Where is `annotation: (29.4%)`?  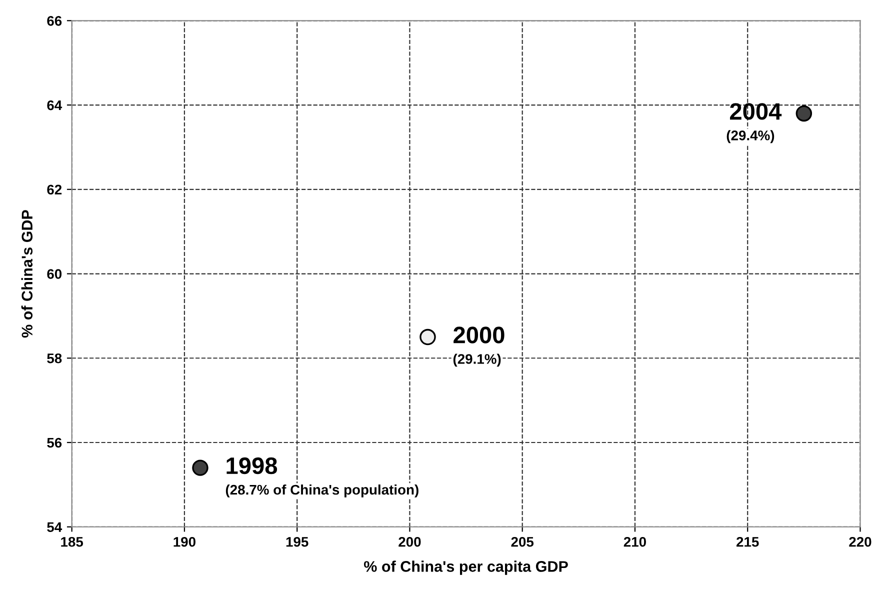 annotation: (29.4%) is located at coordinates (750, 137).